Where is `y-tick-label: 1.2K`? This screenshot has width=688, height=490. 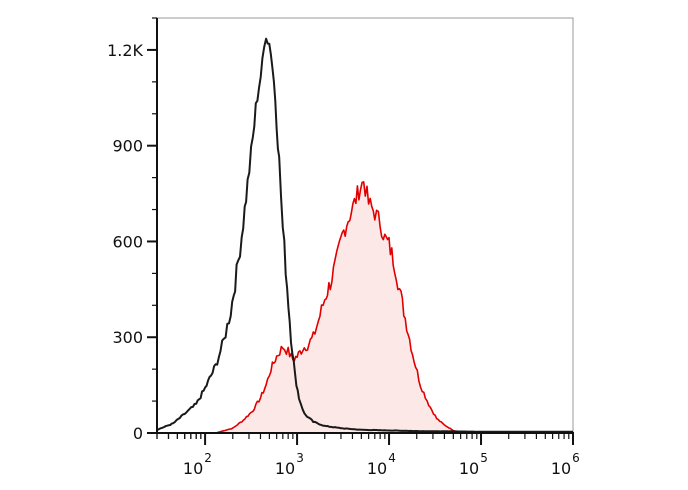
y-tick-label: 1.2K is located at coordinates (125, 50).